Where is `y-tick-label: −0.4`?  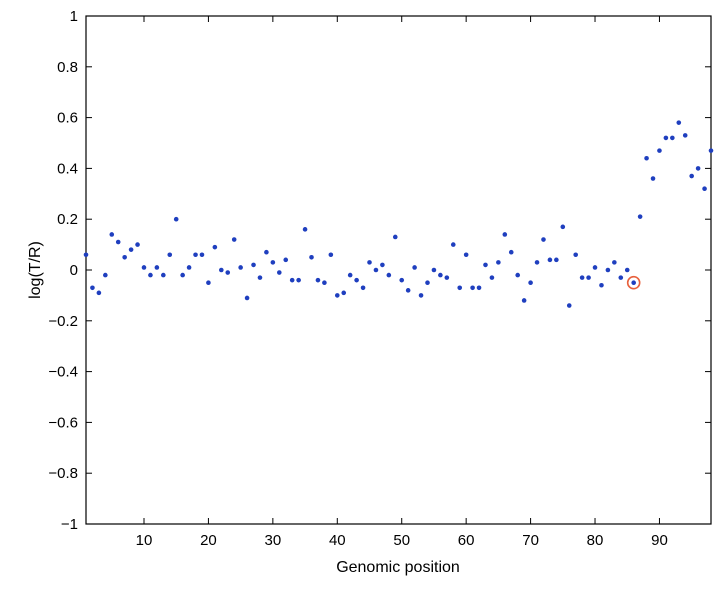
y-tick-label: −0.4 is located at coordinates (63, 372).